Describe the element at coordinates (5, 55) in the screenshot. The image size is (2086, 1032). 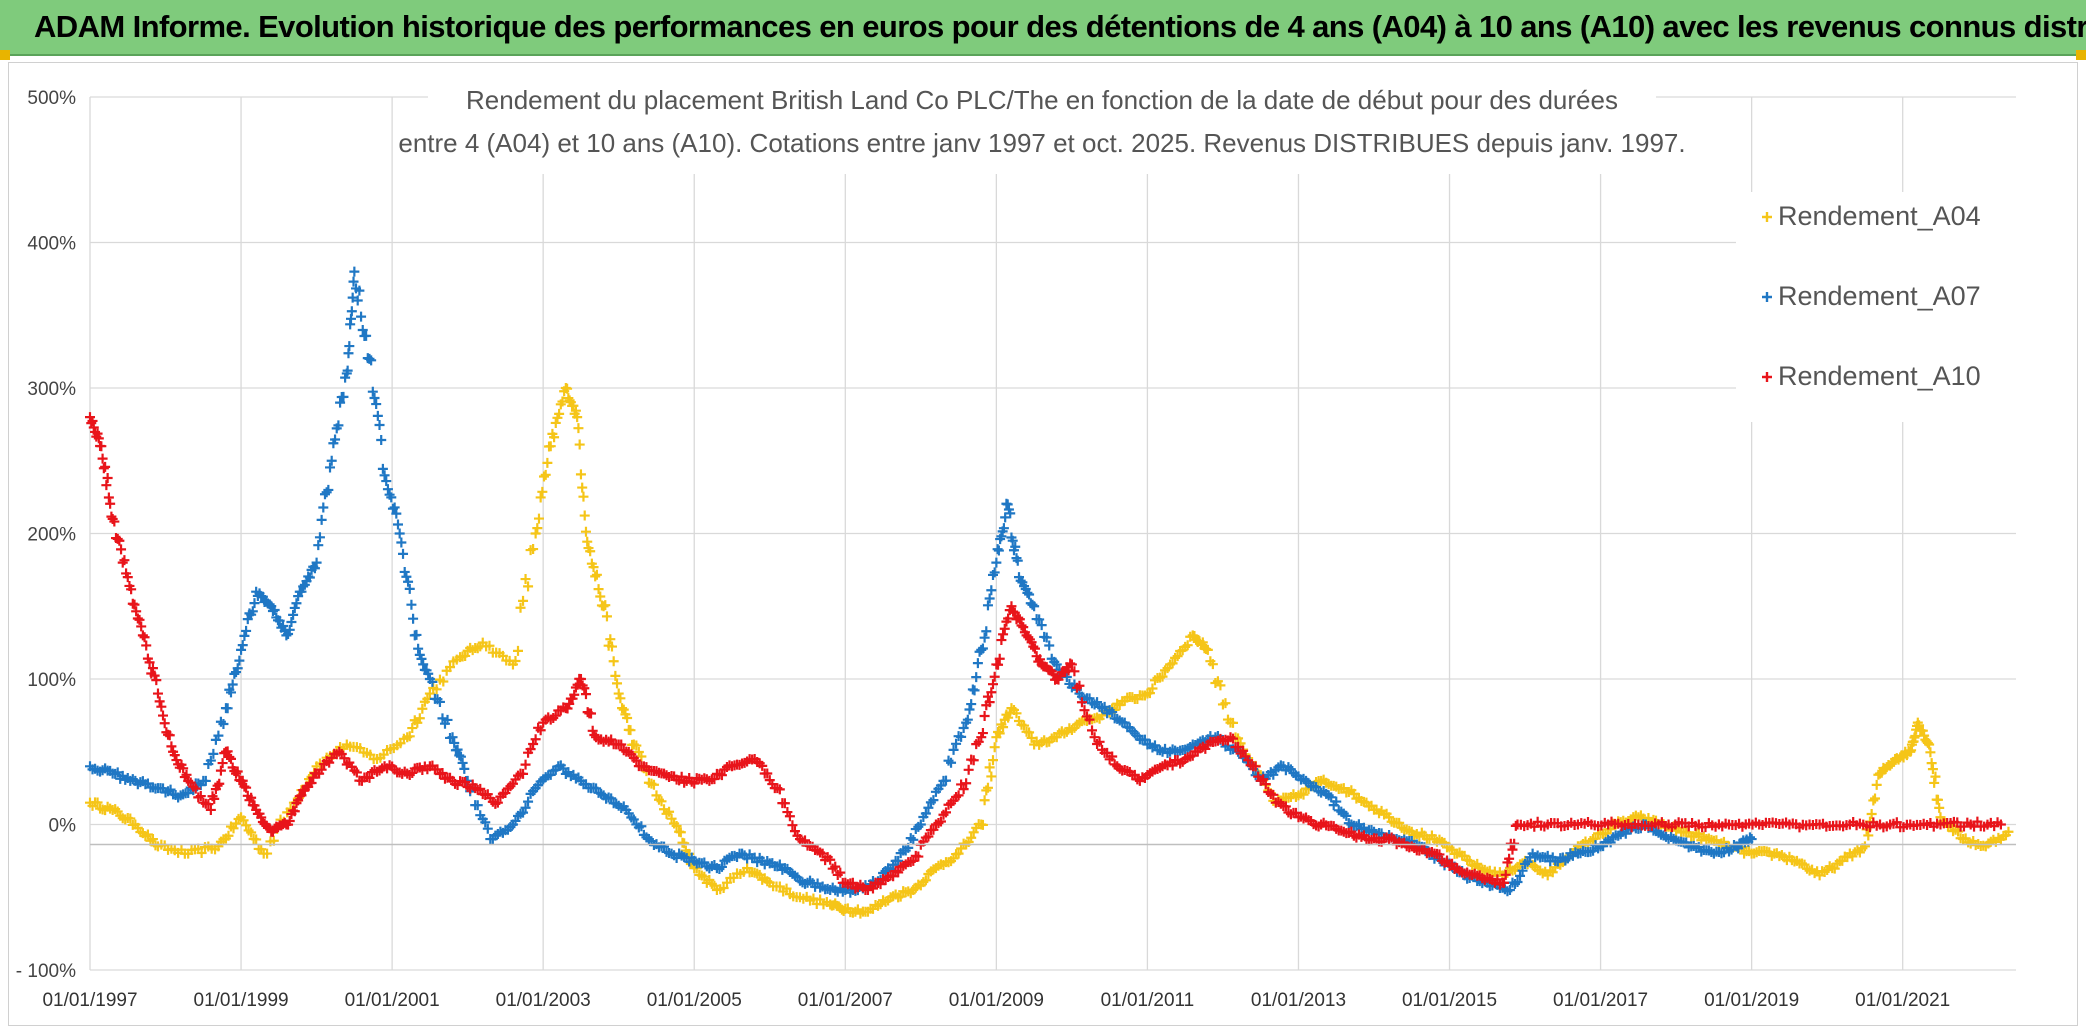
I see `corner-mark-left` at that location.